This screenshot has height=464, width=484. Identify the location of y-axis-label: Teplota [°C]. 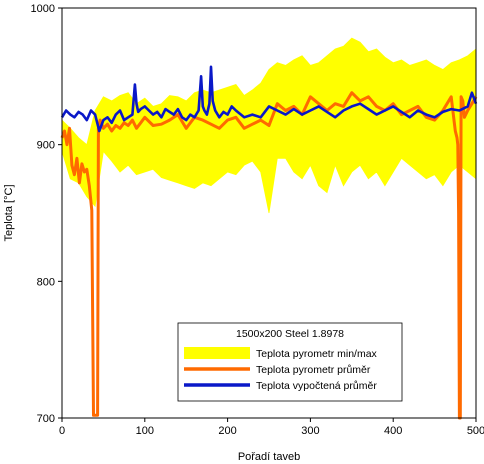
(9, 213).